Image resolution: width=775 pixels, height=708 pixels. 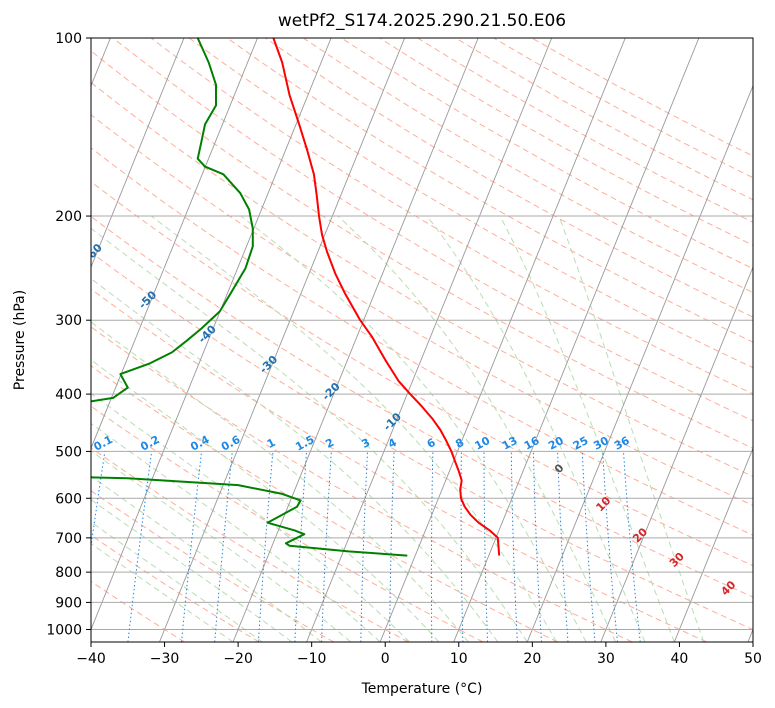 What do you see at coordinates (392, 421) in the screenshot?
I see `isotherm-label: -10` at bounding box center [392, 421].